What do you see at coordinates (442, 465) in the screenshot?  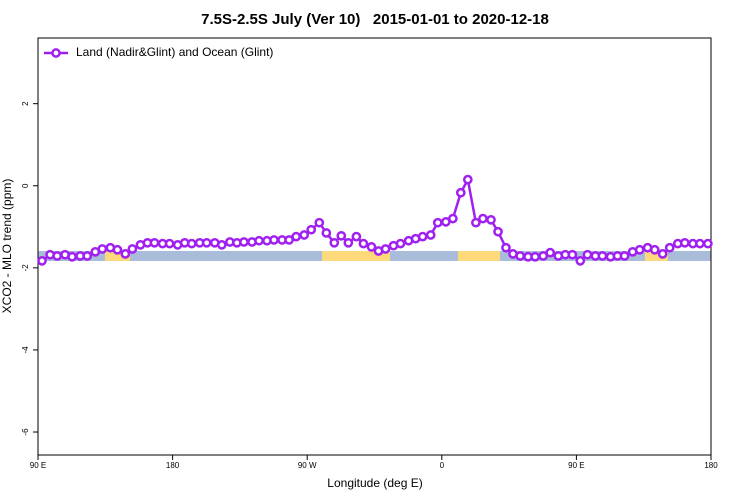 I see `x-tick-label: 0` at bounding box center [442, 465].